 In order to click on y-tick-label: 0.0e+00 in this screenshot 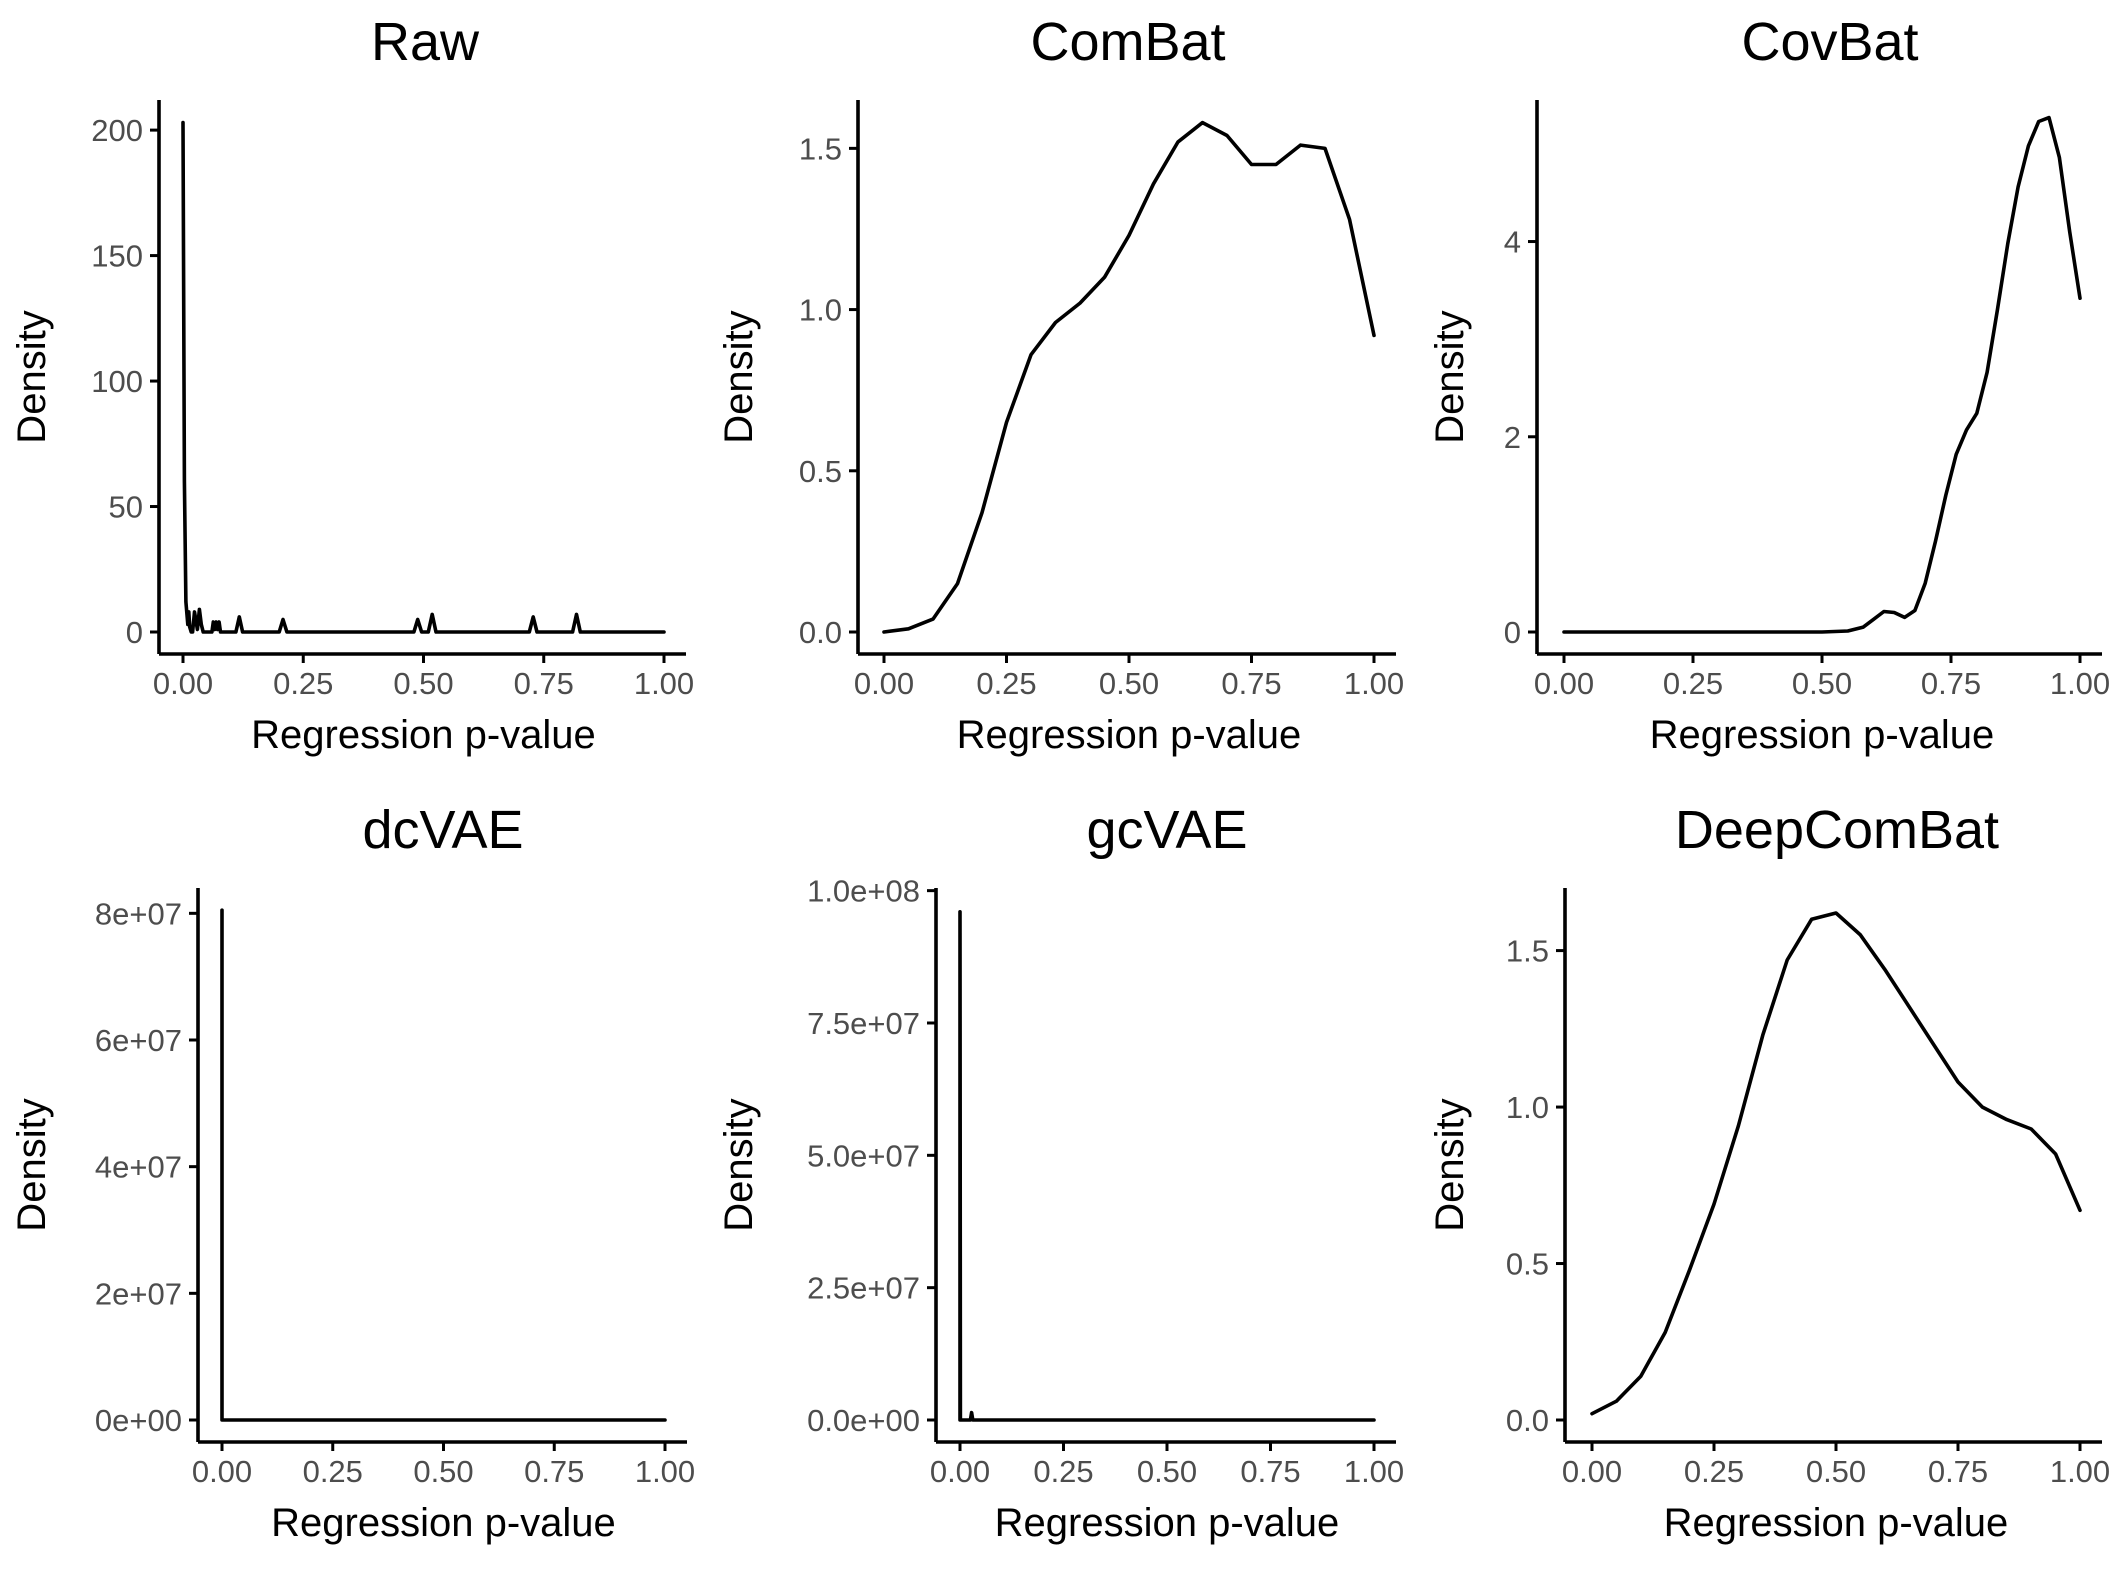, I will do `click(863, 1420)`.